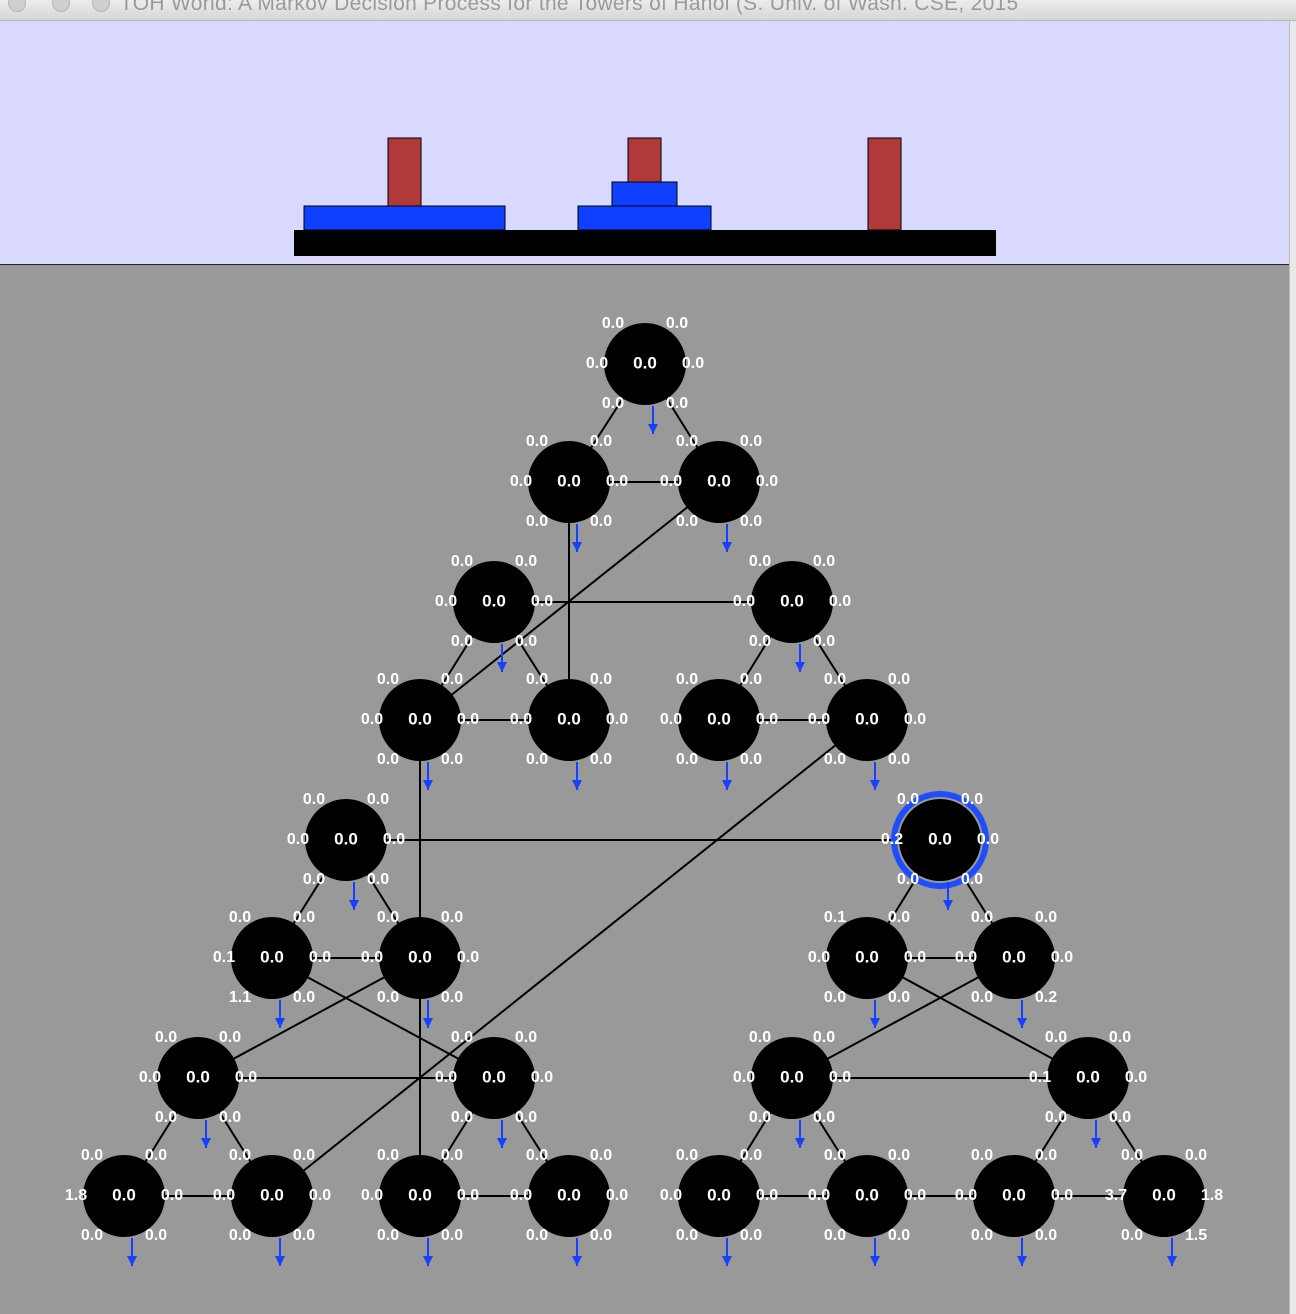 The height and width of the screenshot is (1314, 1296). Describe the element at coordinates (645, 243) in the screenshot. I see `tower-base` at that location.